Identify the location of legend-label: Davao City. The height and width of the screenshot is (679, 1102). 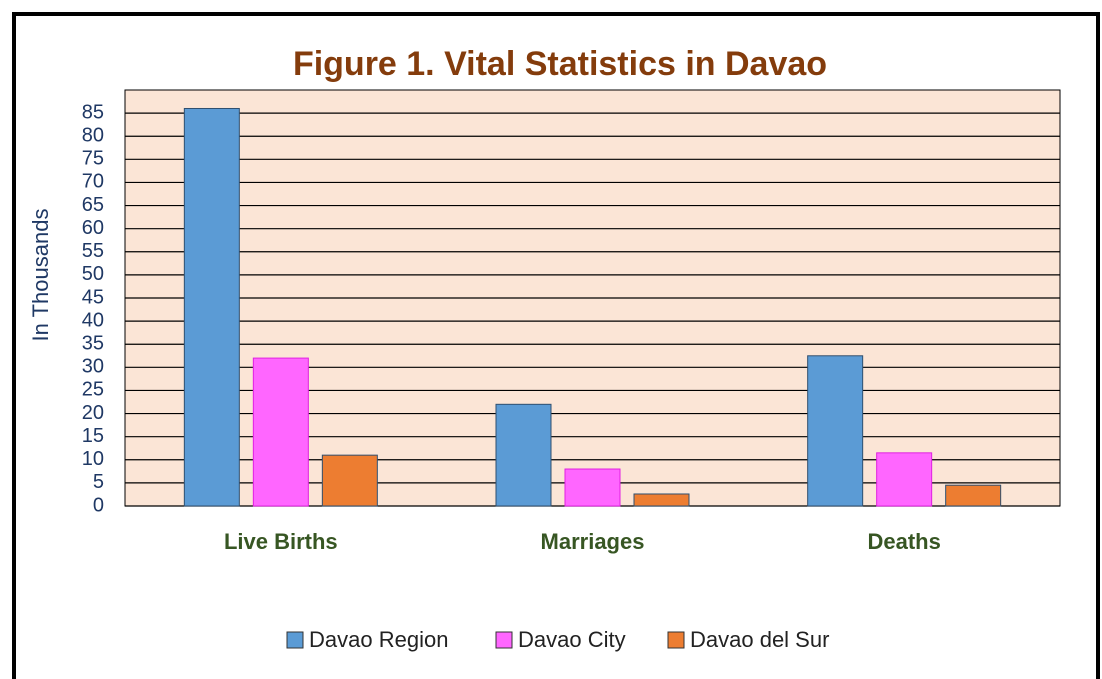
(572, 639).